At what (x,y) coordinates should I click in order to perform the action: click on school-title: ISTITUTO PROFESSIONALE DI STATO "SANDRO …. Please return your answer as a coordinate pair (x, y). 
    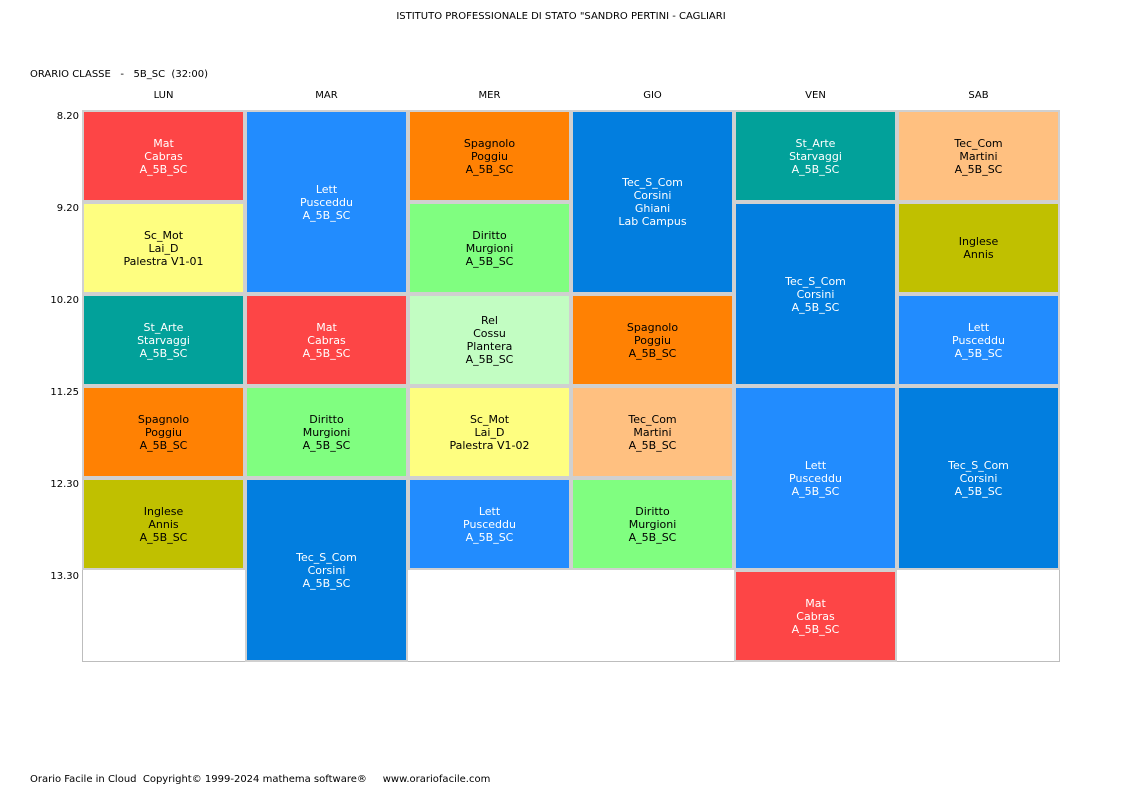
    Looking at the image, I should click on (561, 16).